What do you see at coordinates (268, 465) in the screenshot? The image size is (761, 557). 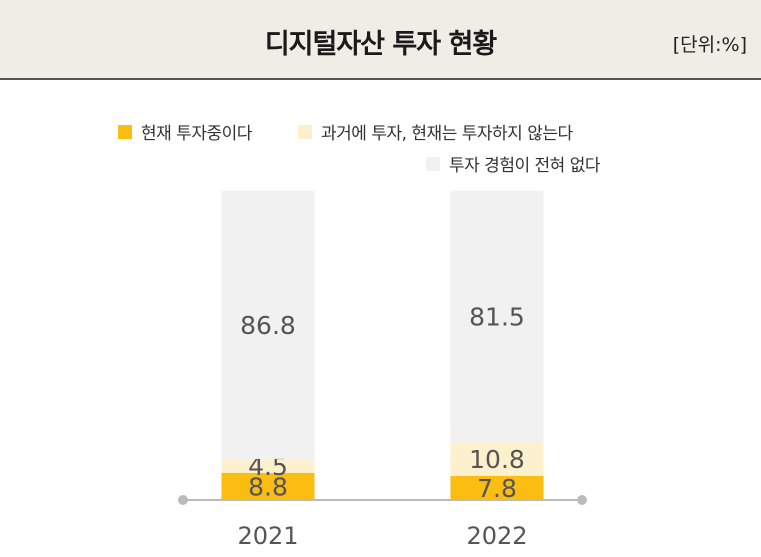 I see `bar-2021-past` at bounding box center [268, 465].